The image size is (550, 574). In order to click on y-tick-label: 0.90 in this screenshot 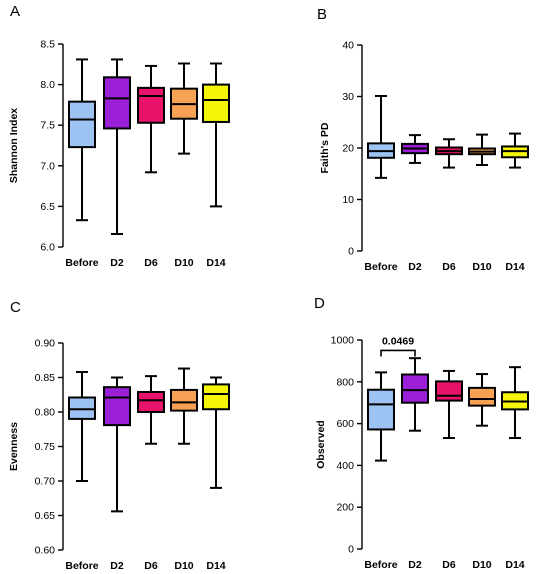, I will do `click(45, 344)`.